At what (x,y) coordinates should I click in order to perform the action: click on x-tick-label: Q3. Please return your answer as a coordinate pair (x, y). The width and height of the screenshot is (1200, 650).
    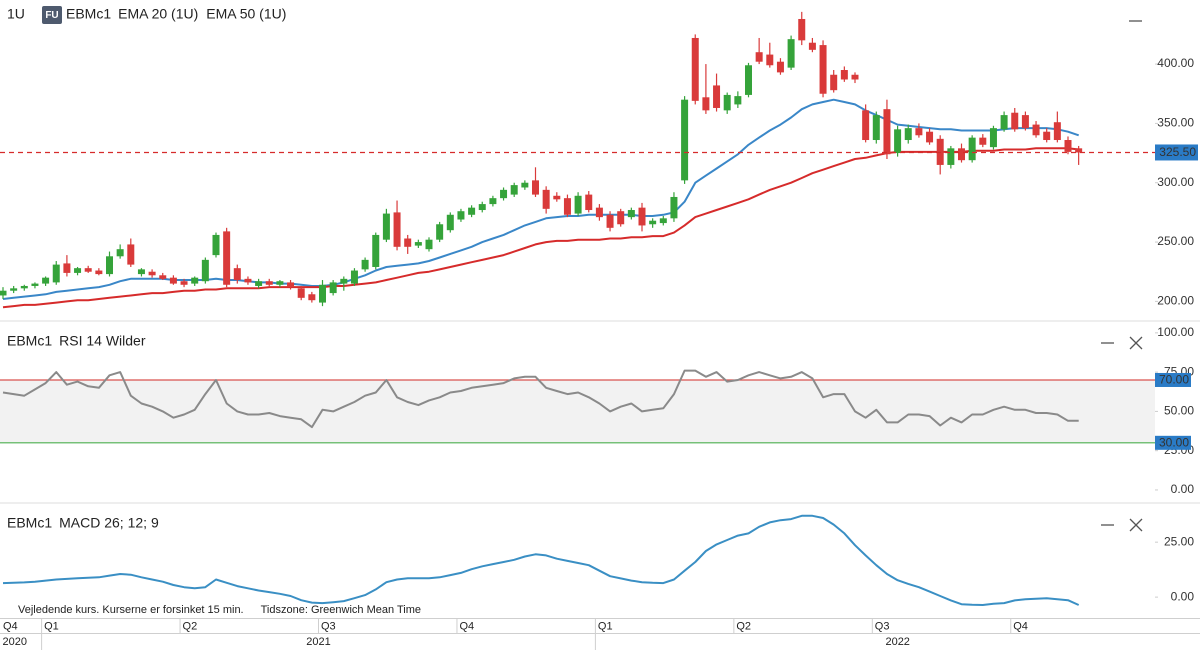
    Looking at the image, I should click on (328, 626).